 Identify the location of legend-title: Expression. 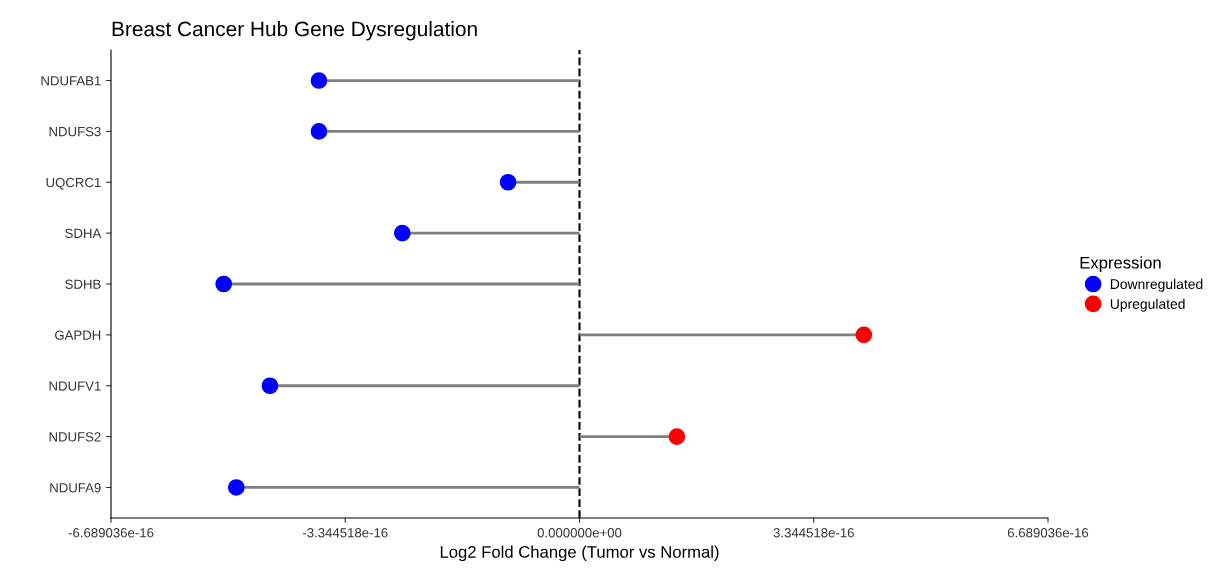
(1120, 264).